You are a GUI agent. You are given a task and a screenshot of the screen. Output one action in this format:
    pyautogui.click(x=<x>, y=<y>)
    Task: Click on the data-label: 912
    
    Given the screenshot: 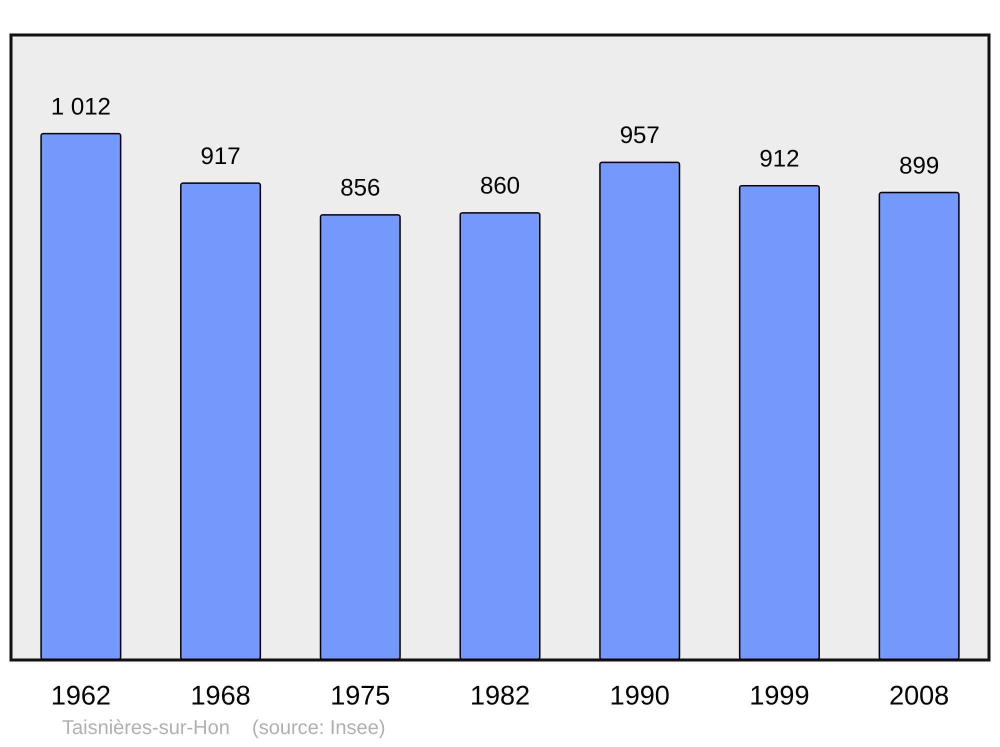 What is the action you would take?
    pyautogui.click(x=779, y=159)
    